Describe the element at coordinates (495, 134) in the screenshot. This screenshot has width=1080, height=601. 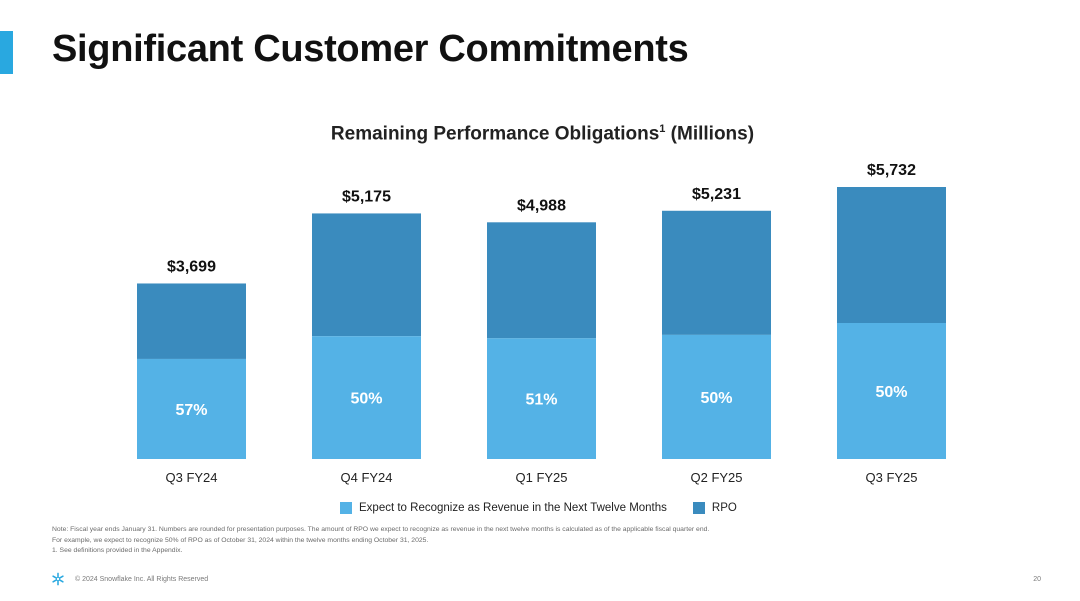
I see `chart-title-text: Remaining Performance Obligations` at that location.